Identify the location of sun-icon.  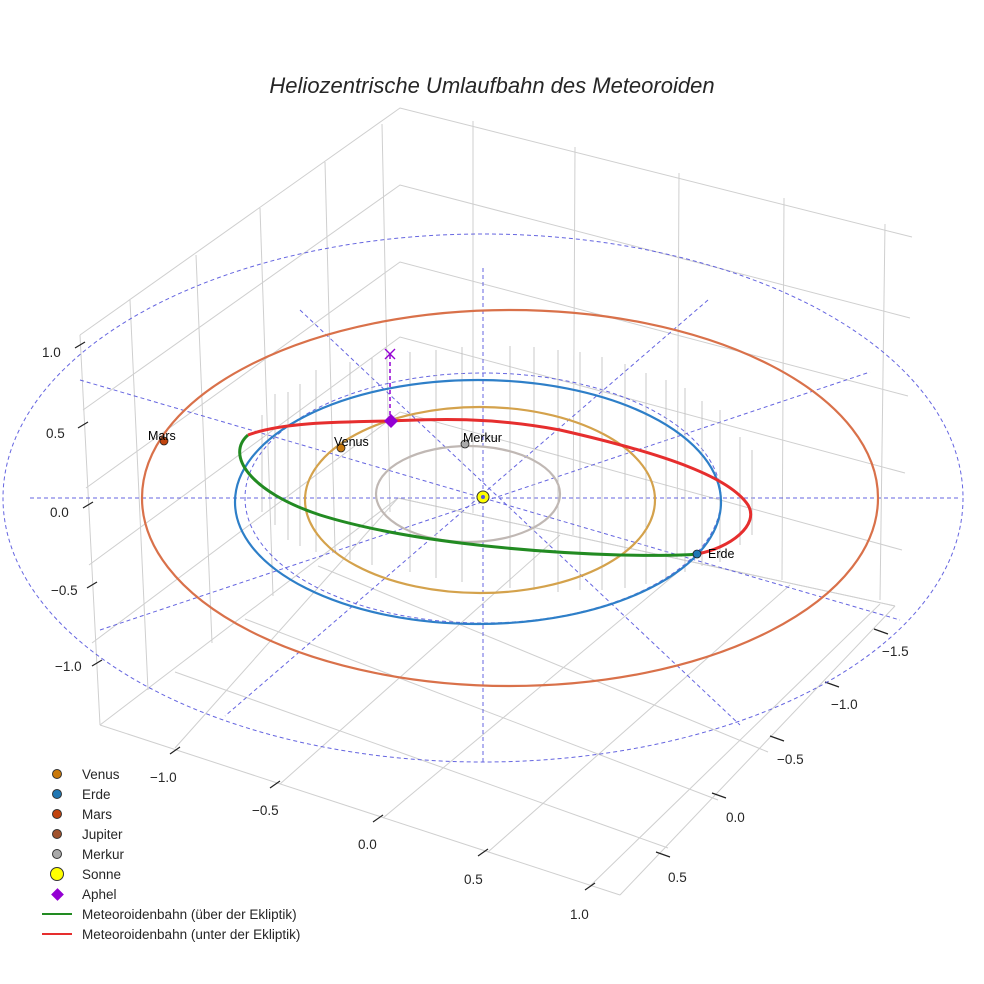
(57, 874).